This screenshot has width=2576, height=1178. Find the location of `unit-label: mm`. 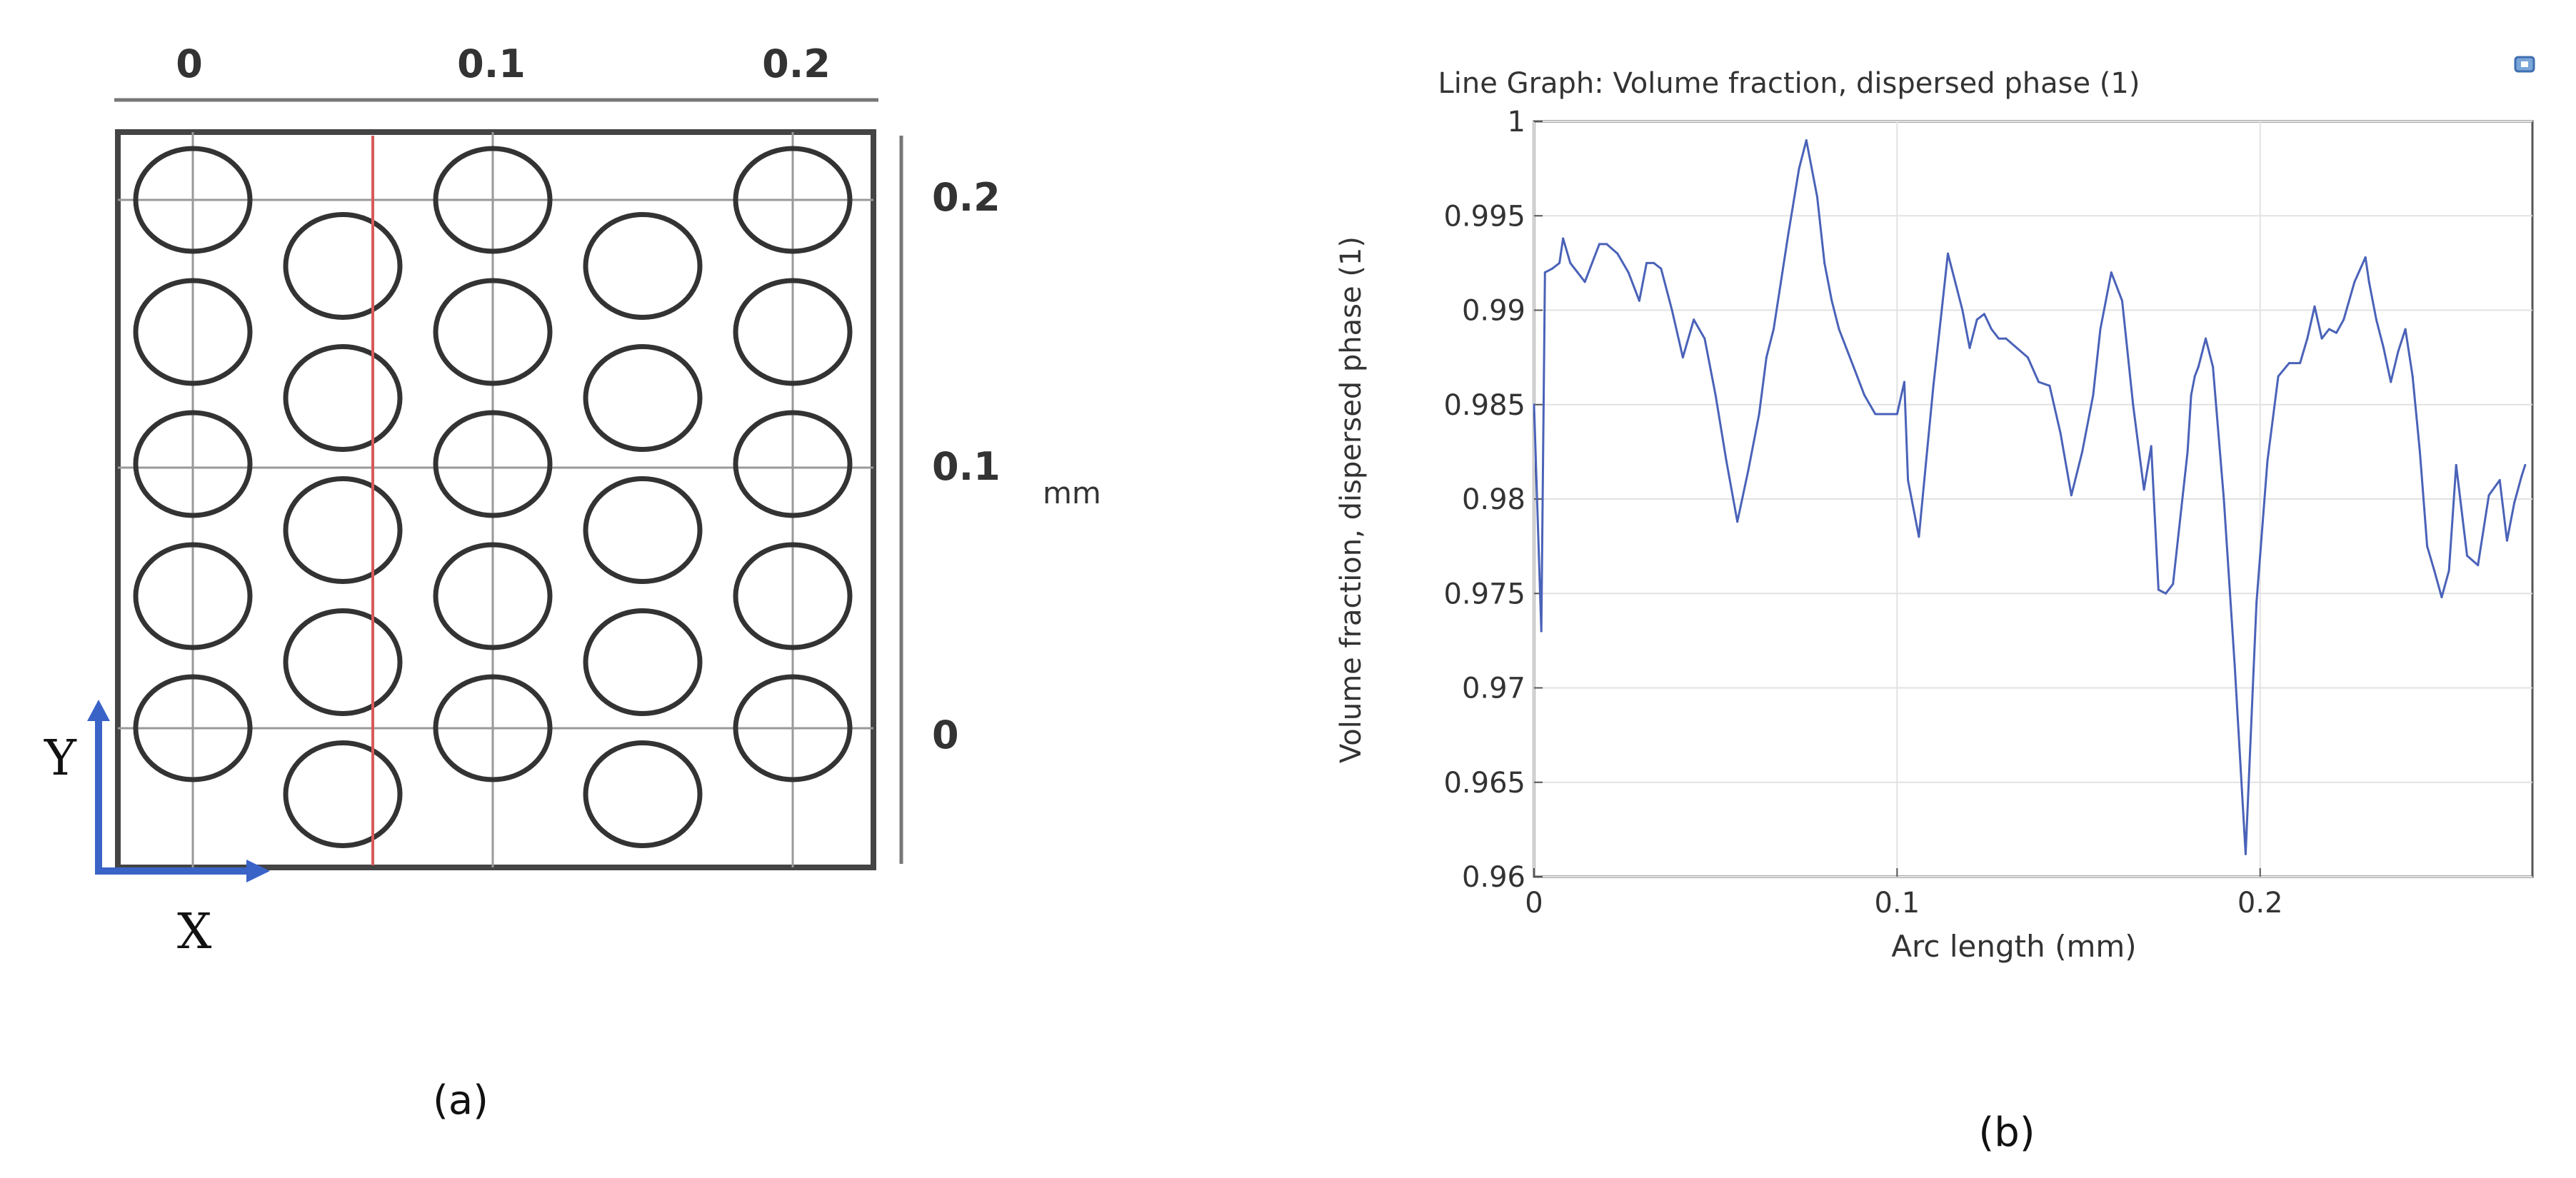

unit-label: mm is located at coordinates (1072, 492).